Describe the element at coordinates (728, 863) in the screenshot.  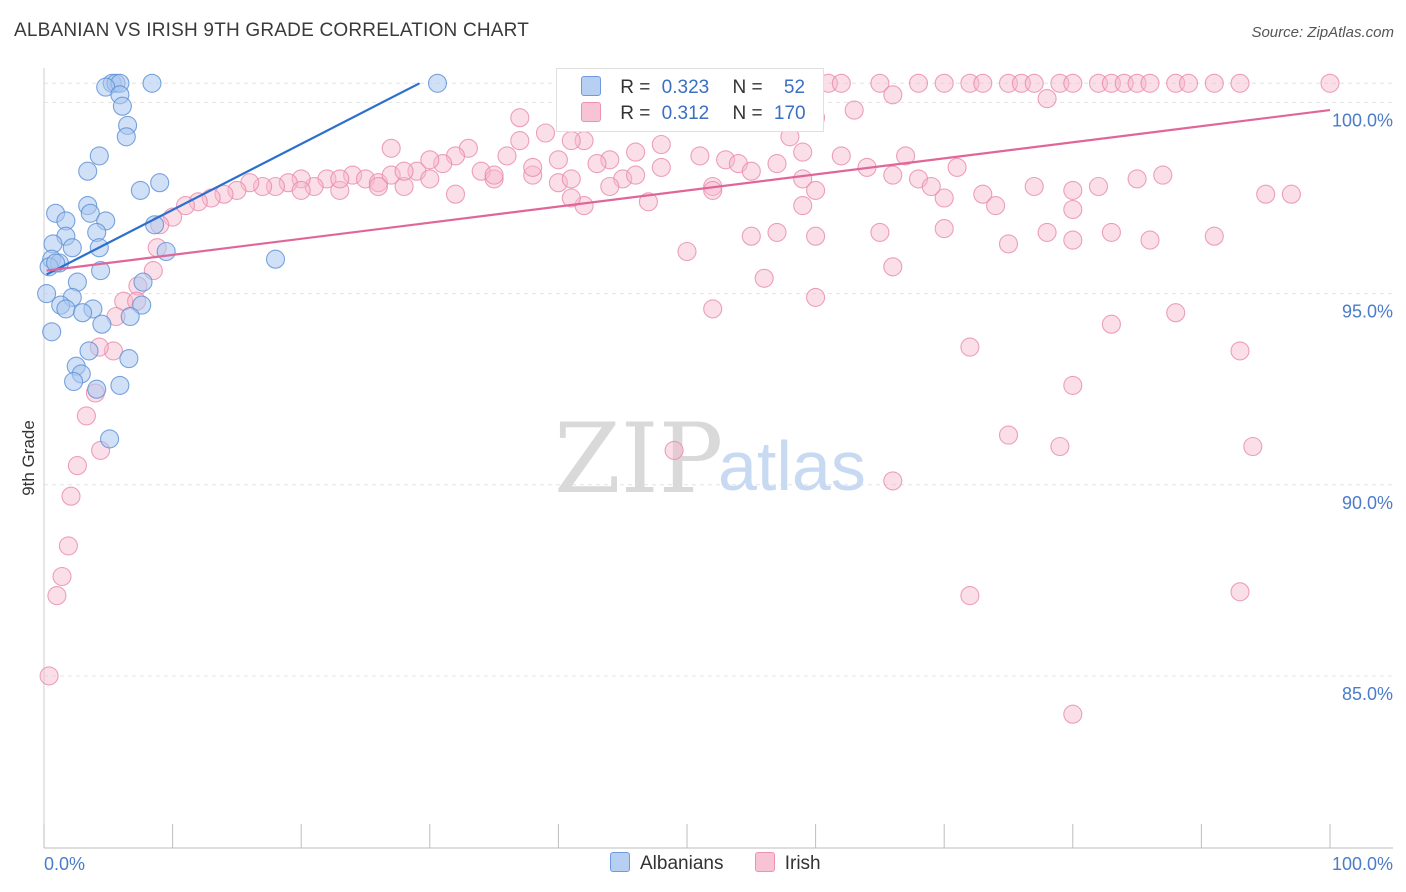
I see `series-legend: Albanians Irish` at that location.